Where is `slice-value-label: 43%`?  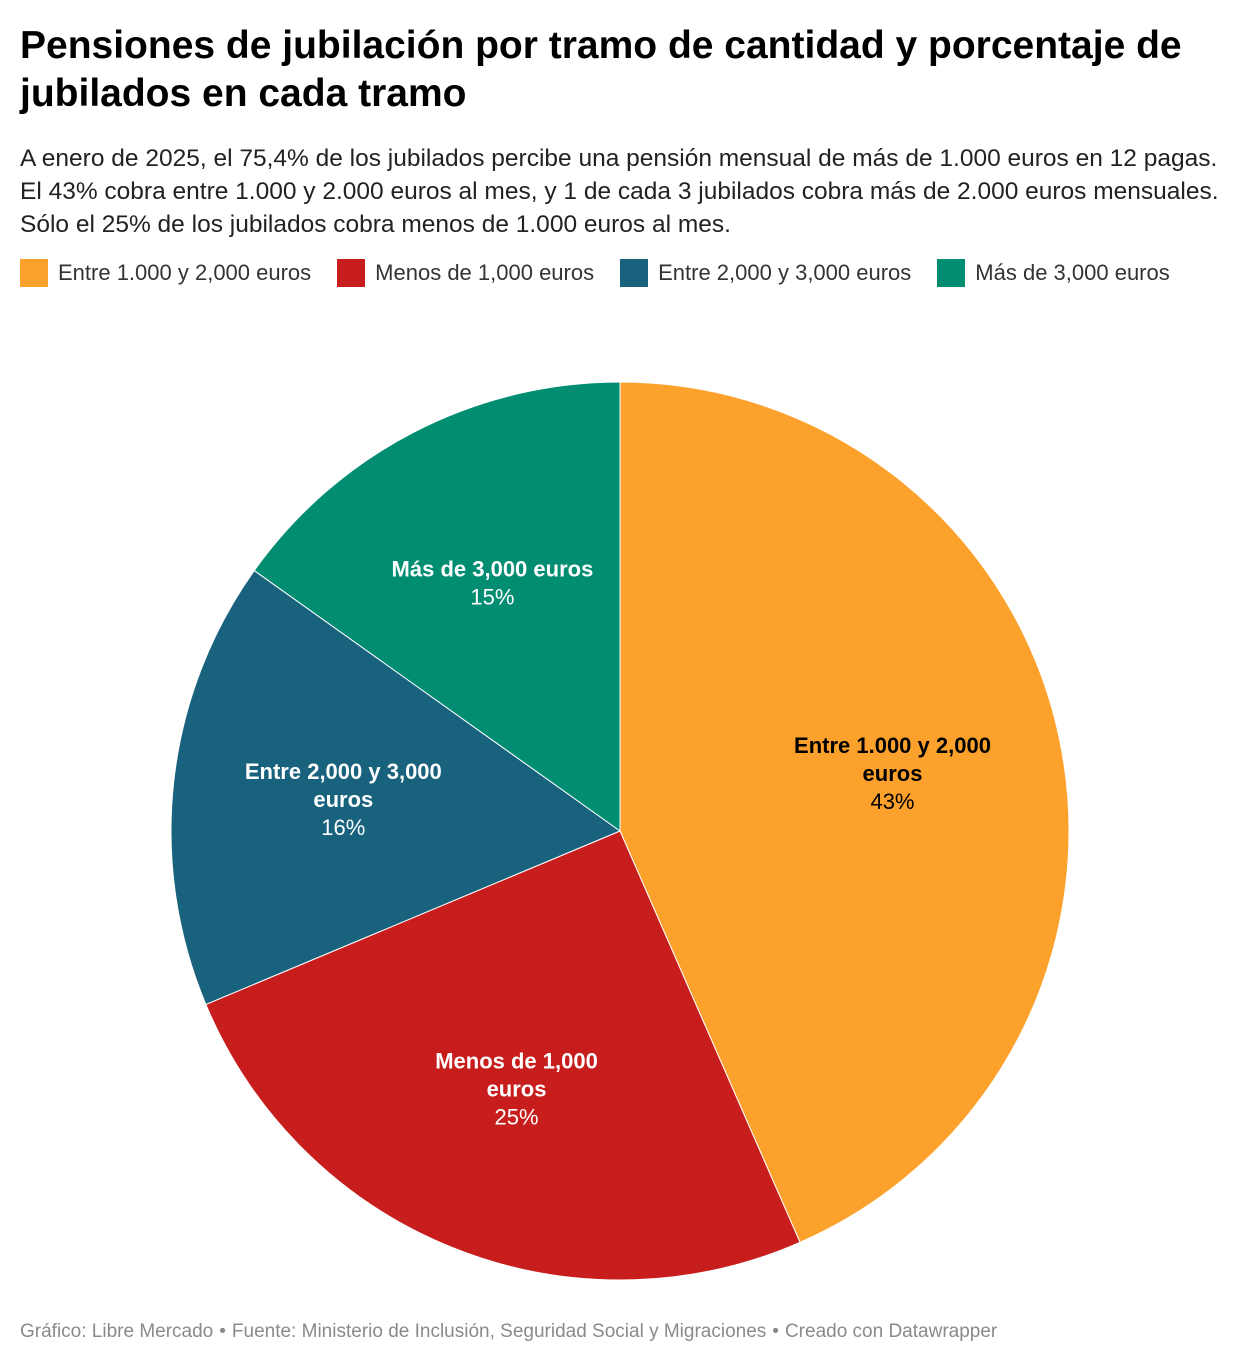 slice-value-label: 43% is located at coordinates (892, 801).